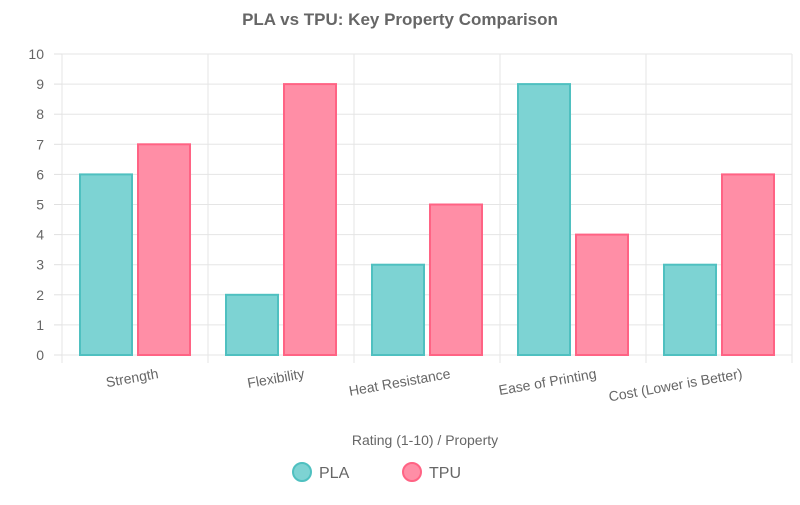 Image resolution: width=800 pixels, height=505 pixels. Describe the element at coordinates (425, 440) in the screenshot. I see `x-axis-title: Rating (1-10) / Property` at that location.